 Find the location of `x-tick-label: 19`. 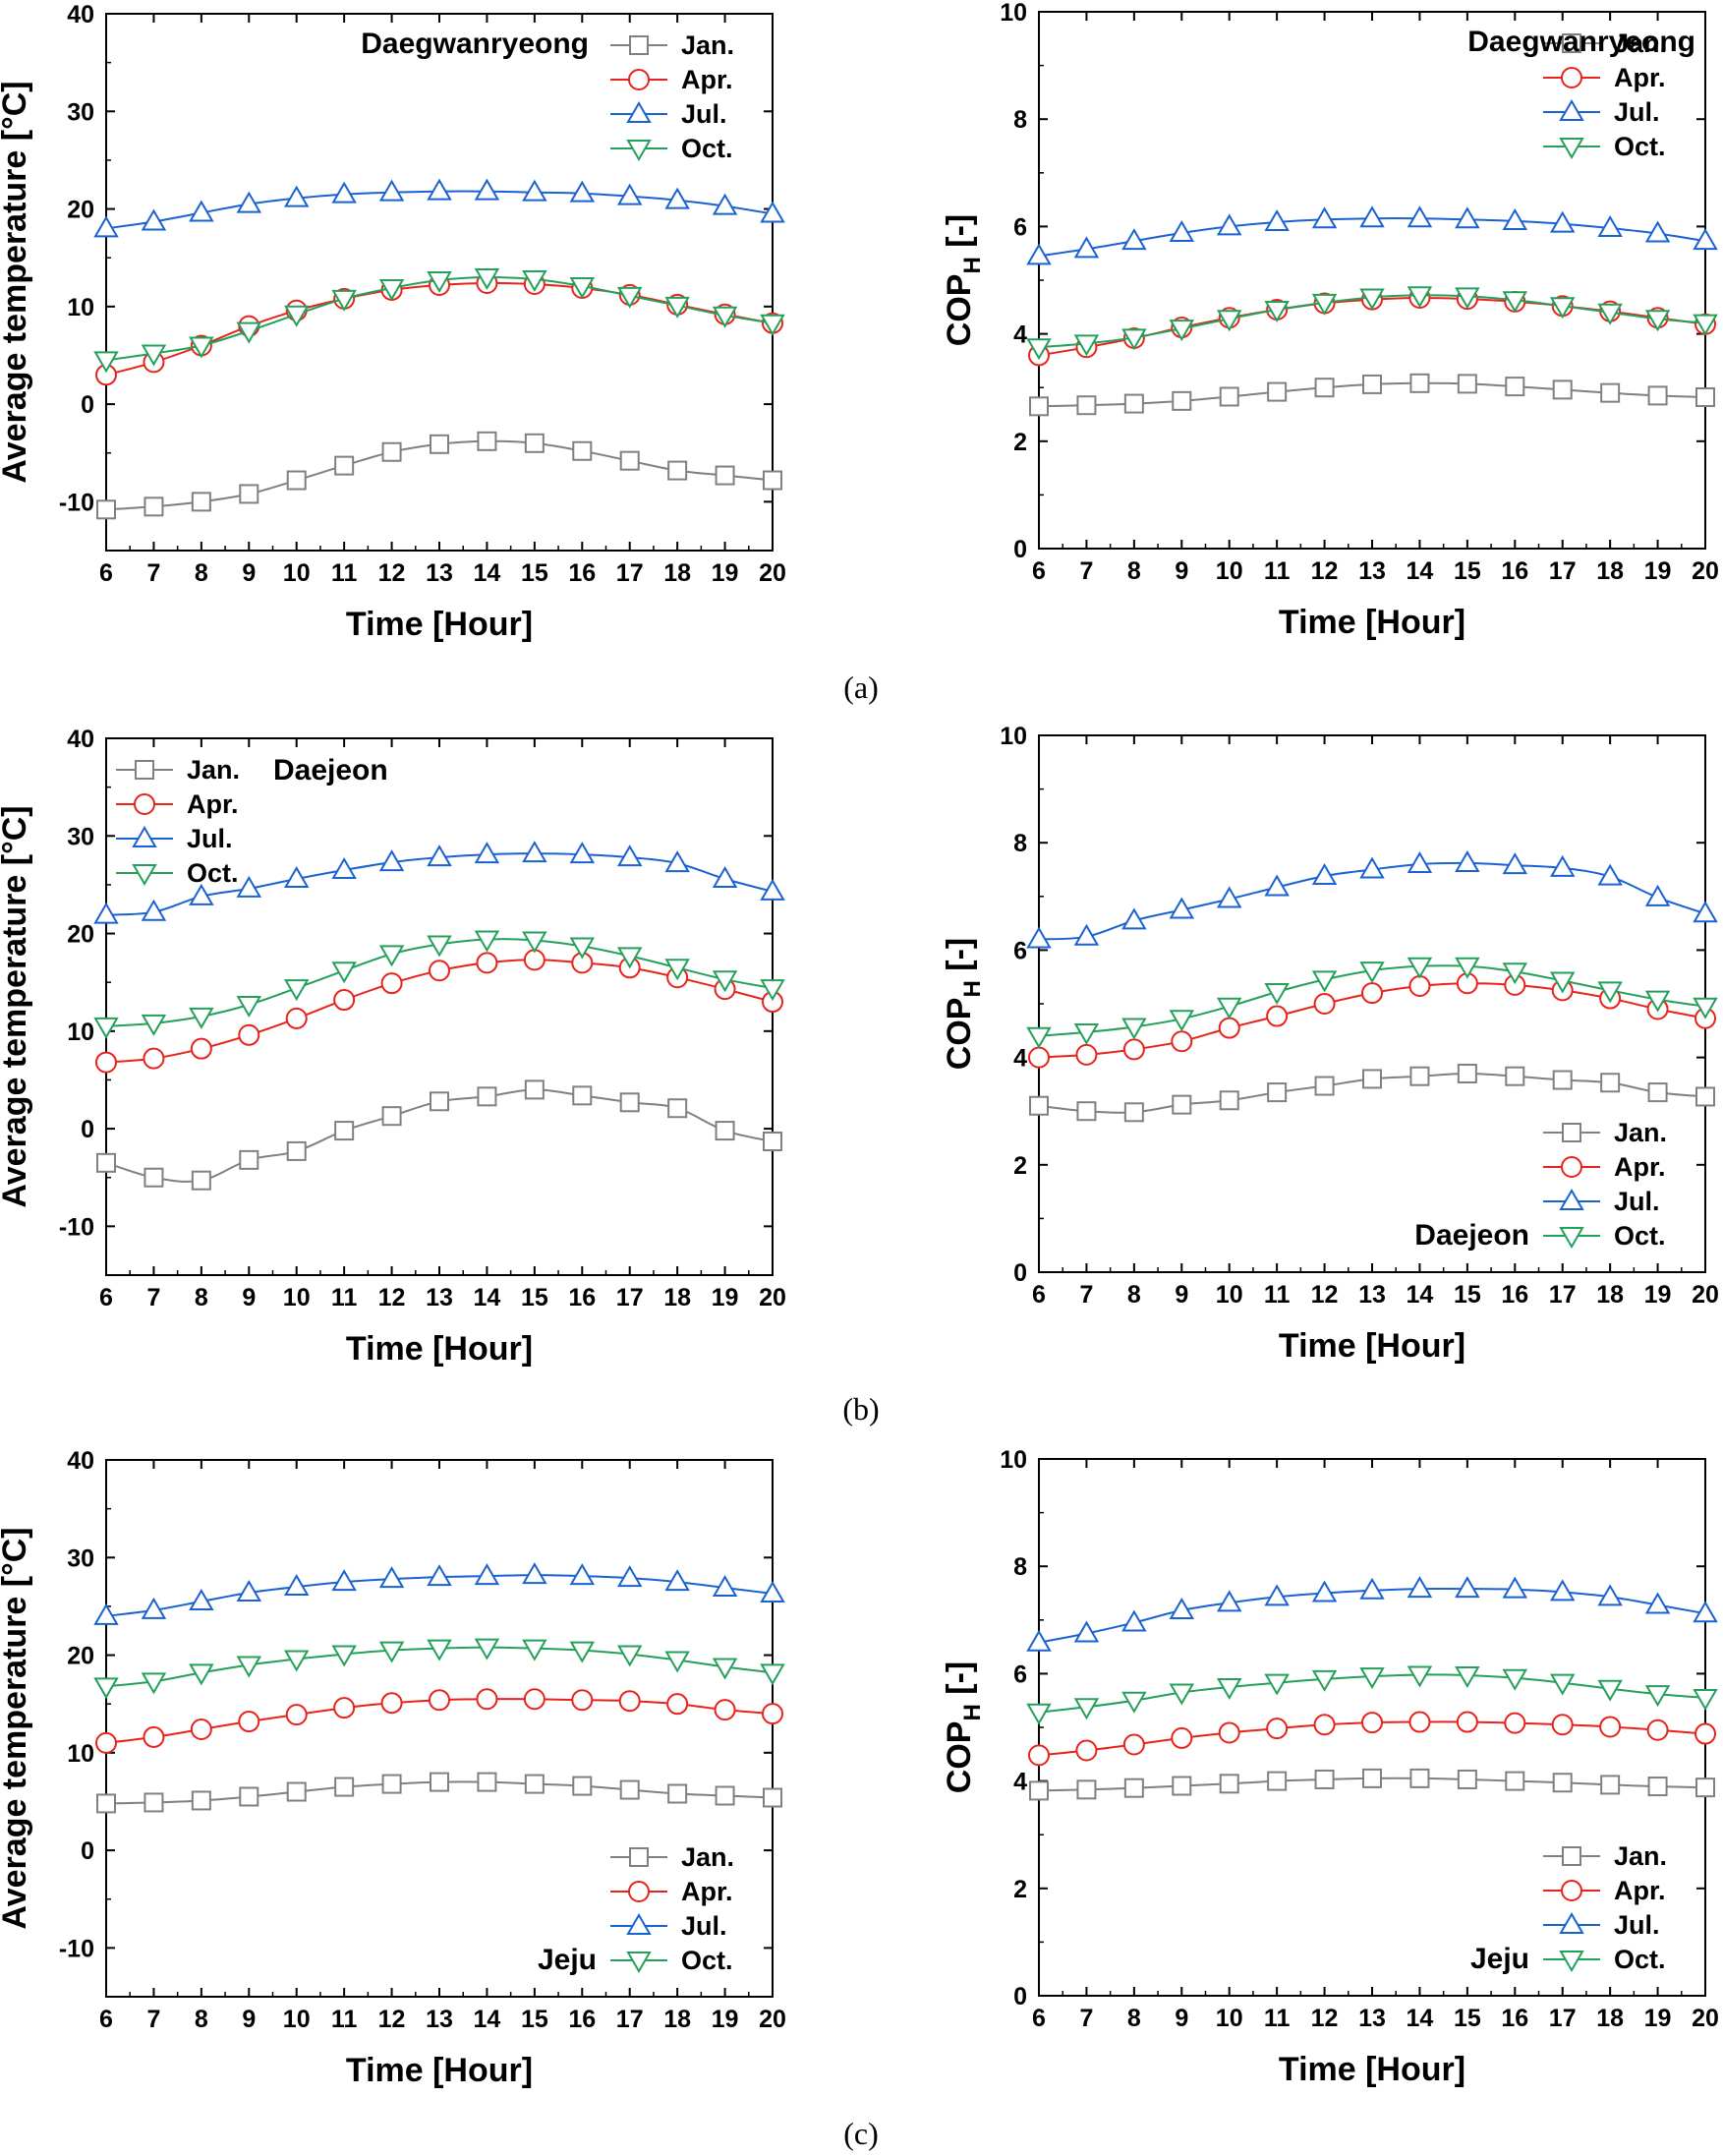

x-tick-label: 19 is located at coordinates (725, 1297).